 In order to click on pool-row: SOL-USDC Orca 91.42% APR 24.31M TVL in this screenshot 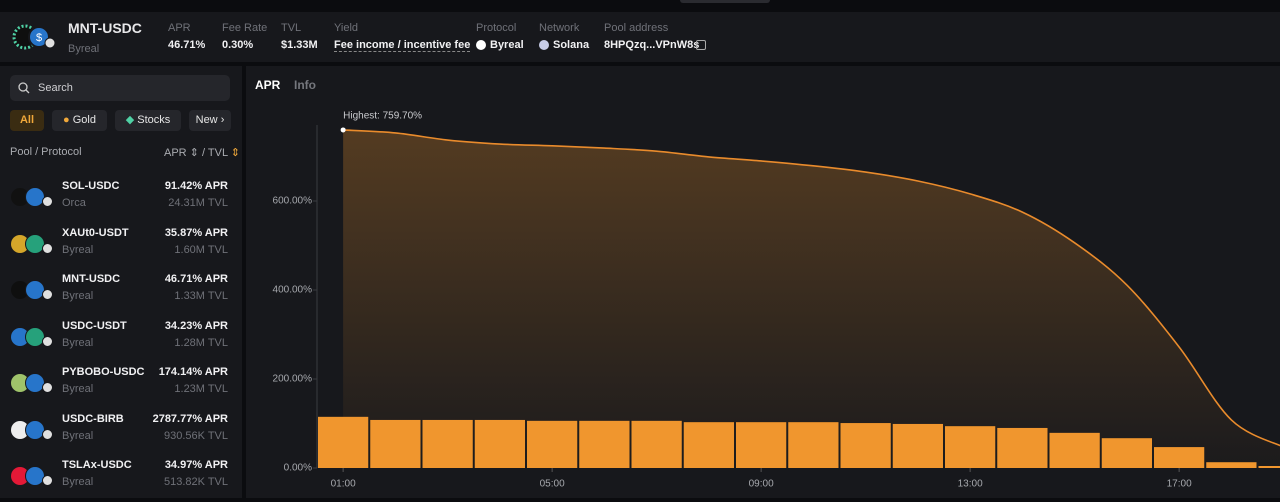, I will do `click(121, 201)`.